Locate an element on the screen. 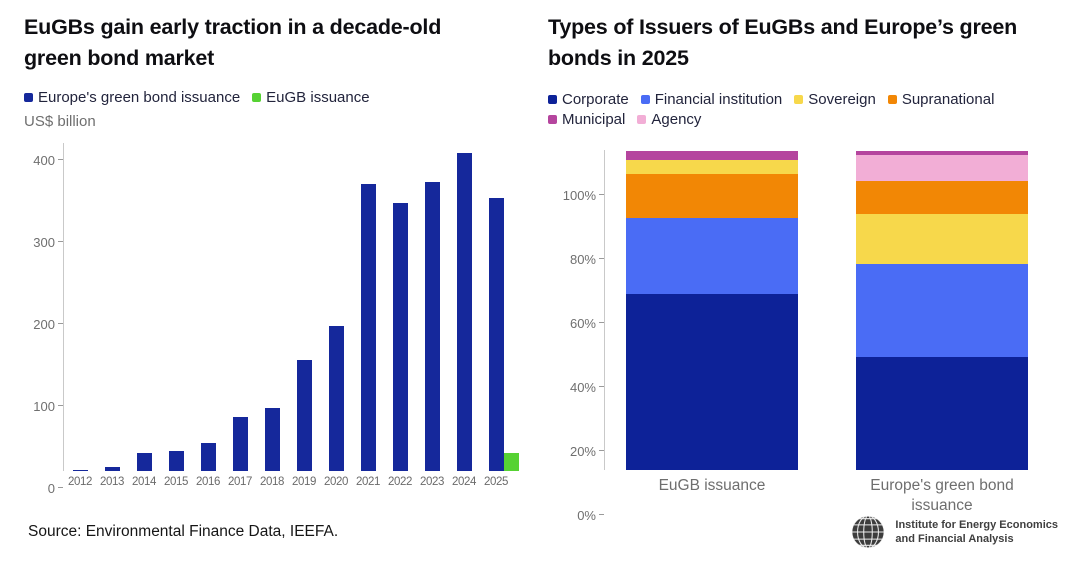 This screenshot has width=1080, height=565. bar-group-2015 is located at coordinates (176, 307).